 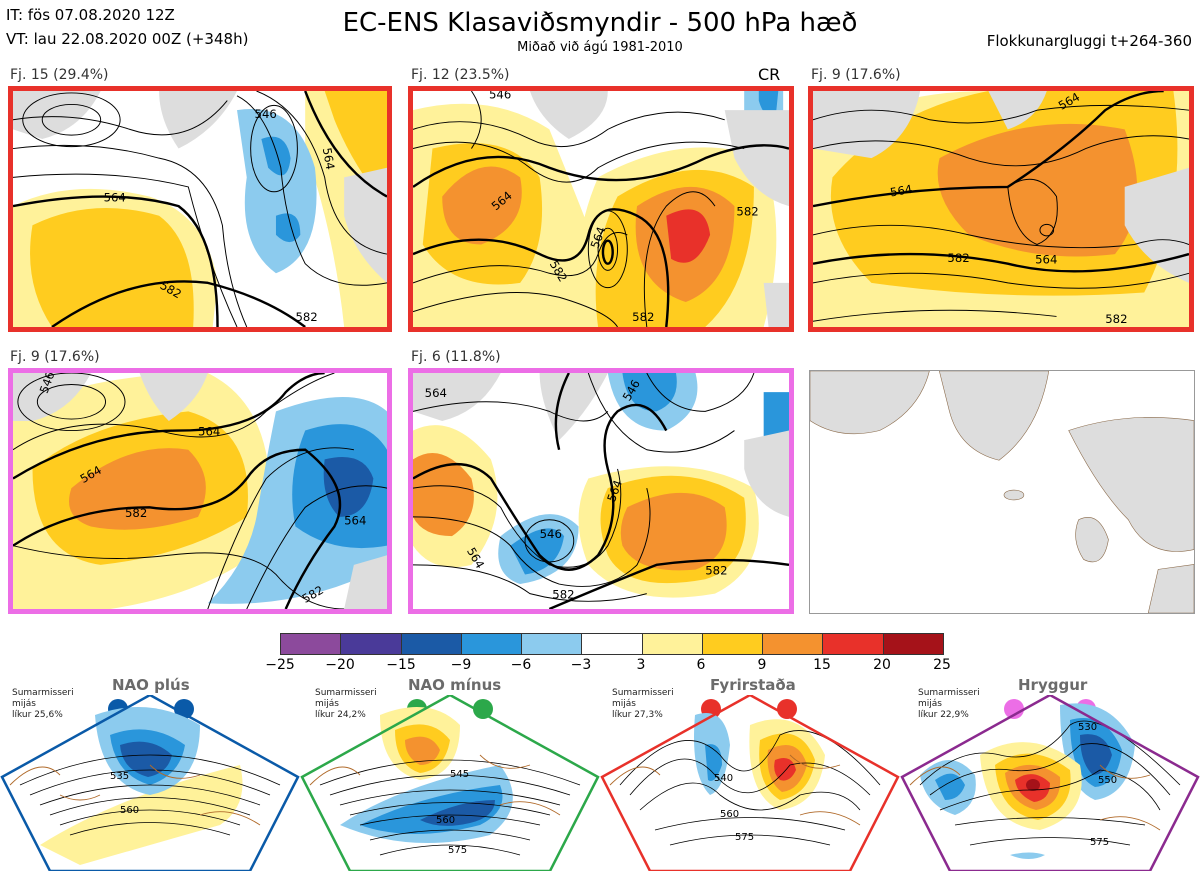 I want to click on panel-3-label: Fj. 9 (17.6%), so click(x=856, y=75).